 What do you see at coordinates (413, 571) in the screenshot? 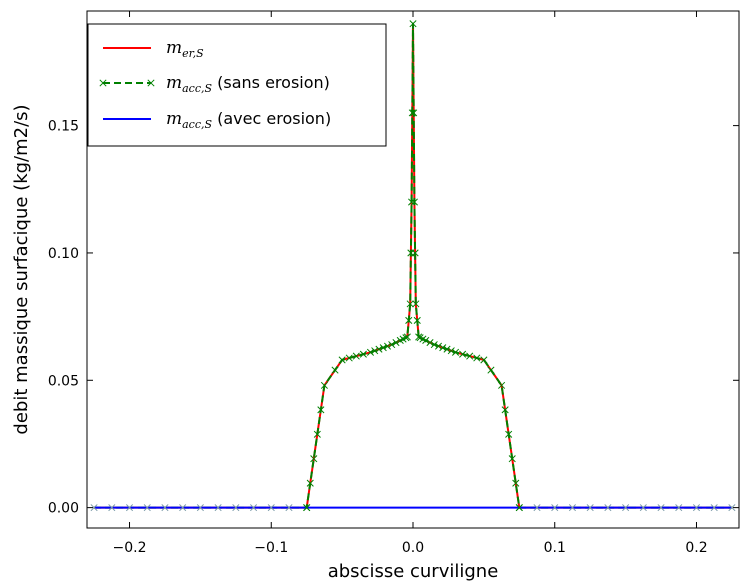
I see `x-axis-label: abscisse curviligne` at bounding box center [413, 571].